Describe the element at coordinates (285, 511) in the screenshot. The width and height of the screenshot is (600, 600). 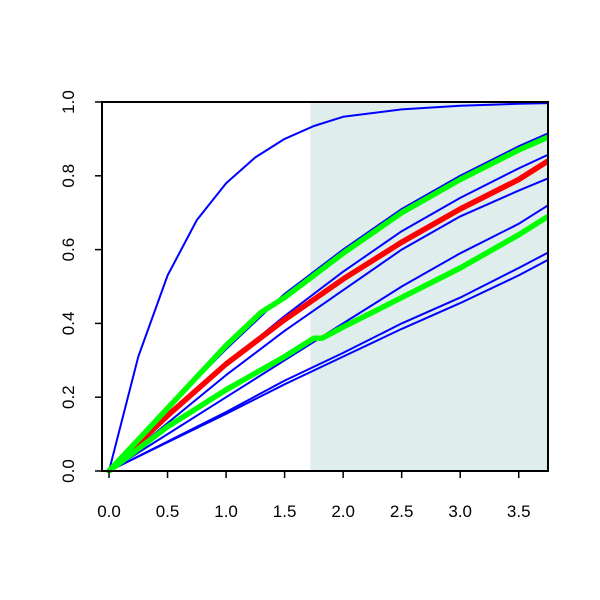
I see `x-tick-label: 1.5` at that location.